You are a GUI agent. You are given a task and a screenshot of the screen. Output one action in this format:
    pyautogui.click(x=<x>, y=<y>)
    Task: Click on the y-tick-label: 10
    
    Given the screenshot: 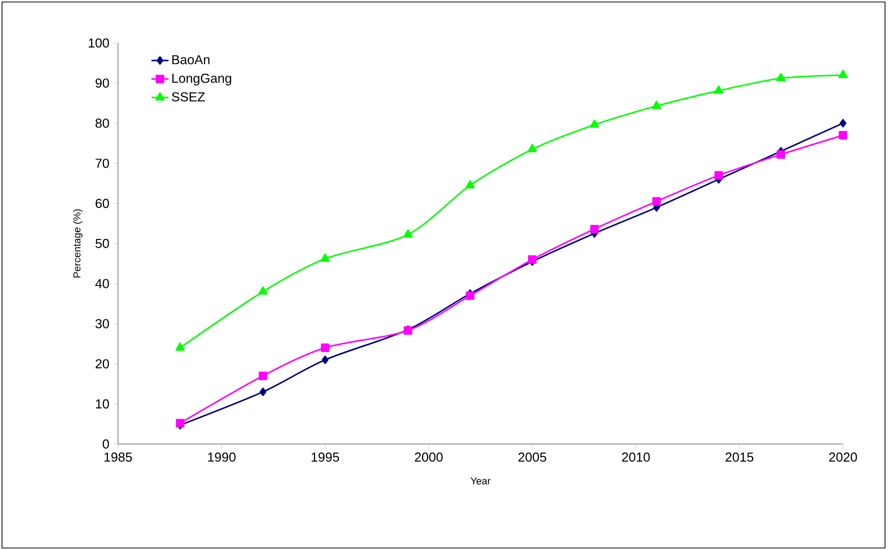 What is the action you would take?
    pyautogui.click(x=102, y=403)
    